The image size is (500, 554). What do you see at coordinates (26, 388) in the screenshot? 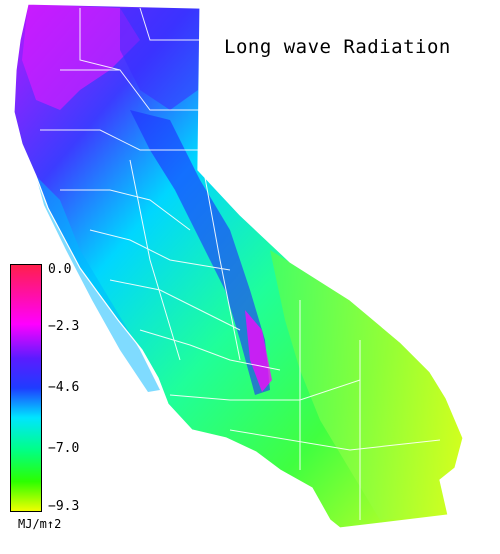
I see `legend-colorbar` at bounding box center [26, 388].